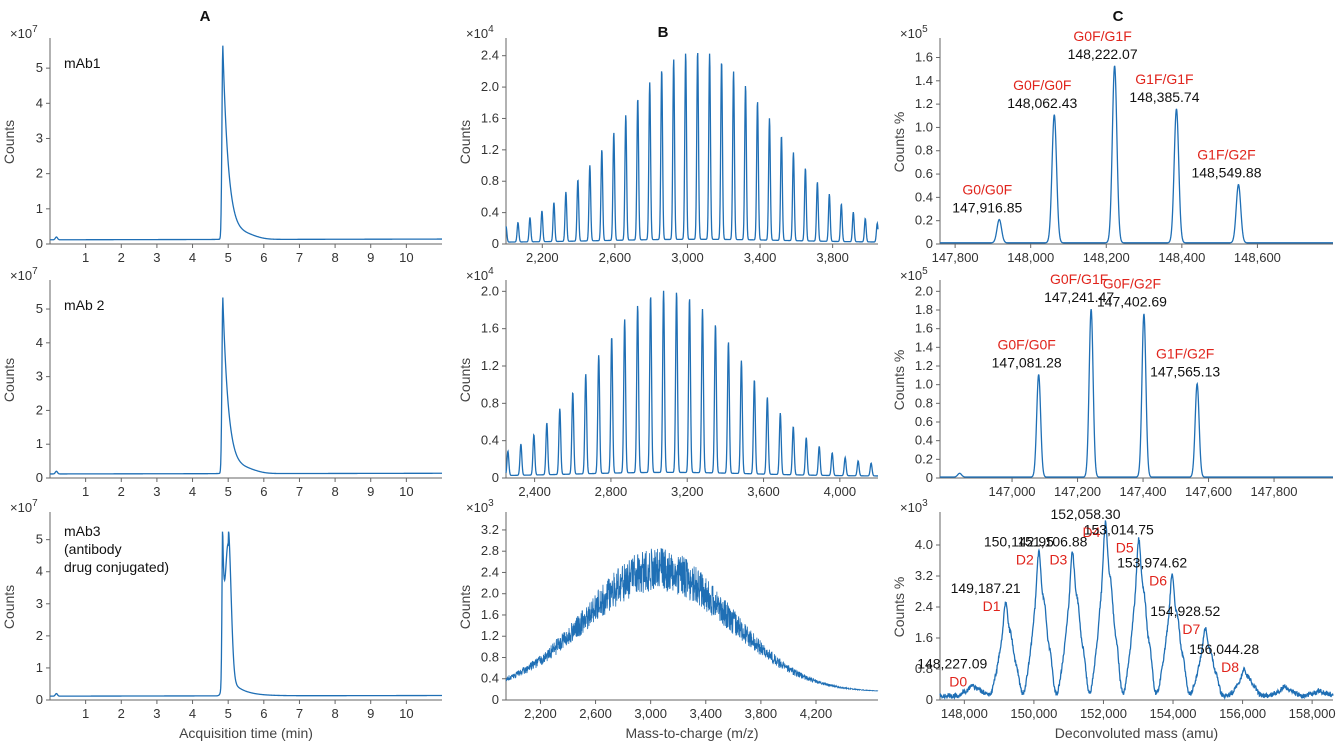 Image resolution: width=1343 pixels, height=748 pixels. I want to click on x-tick-label: 150,000, so click(1033, 713).